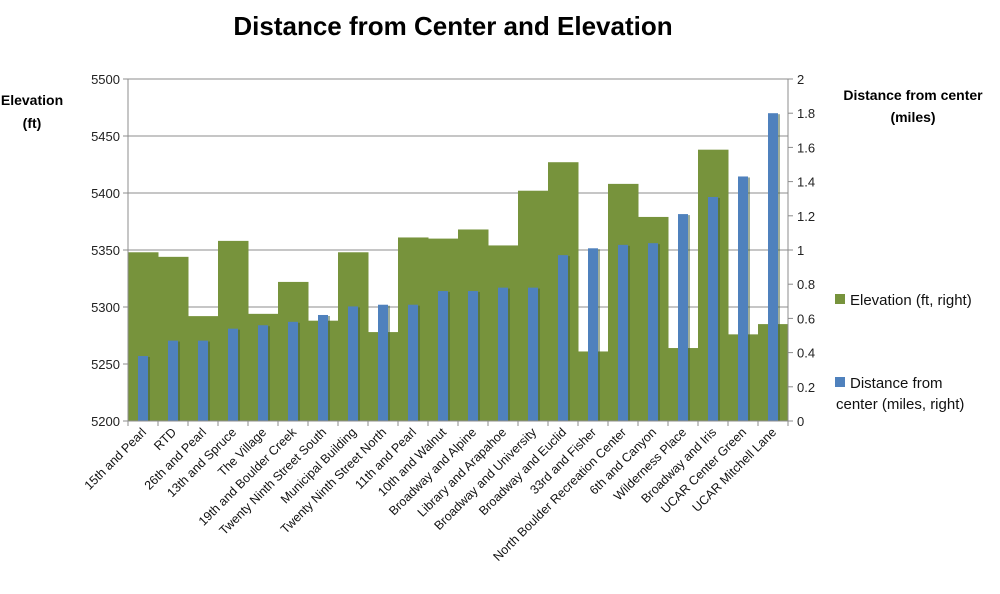 This screenshot has width=1000, height=594. Describe the element at coordinates (806, 147) in the screenshot. I see `right-tick-label: 1.6` at that location.